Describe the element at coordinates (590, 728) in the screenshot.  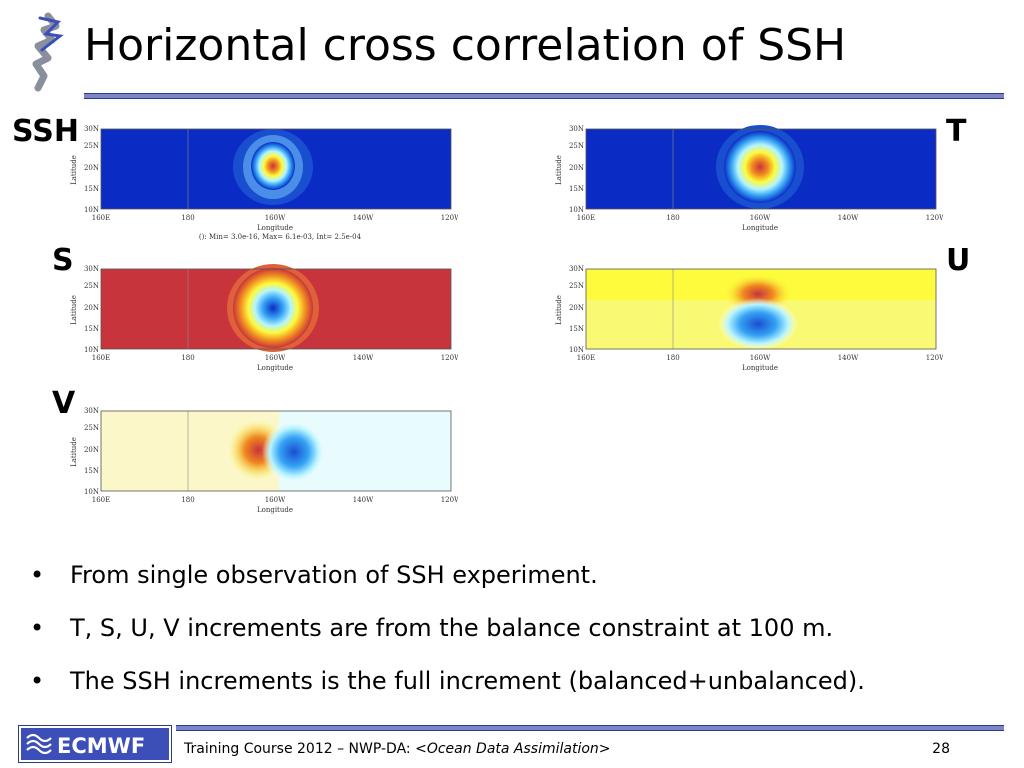
I see `footer-divider` at that location.